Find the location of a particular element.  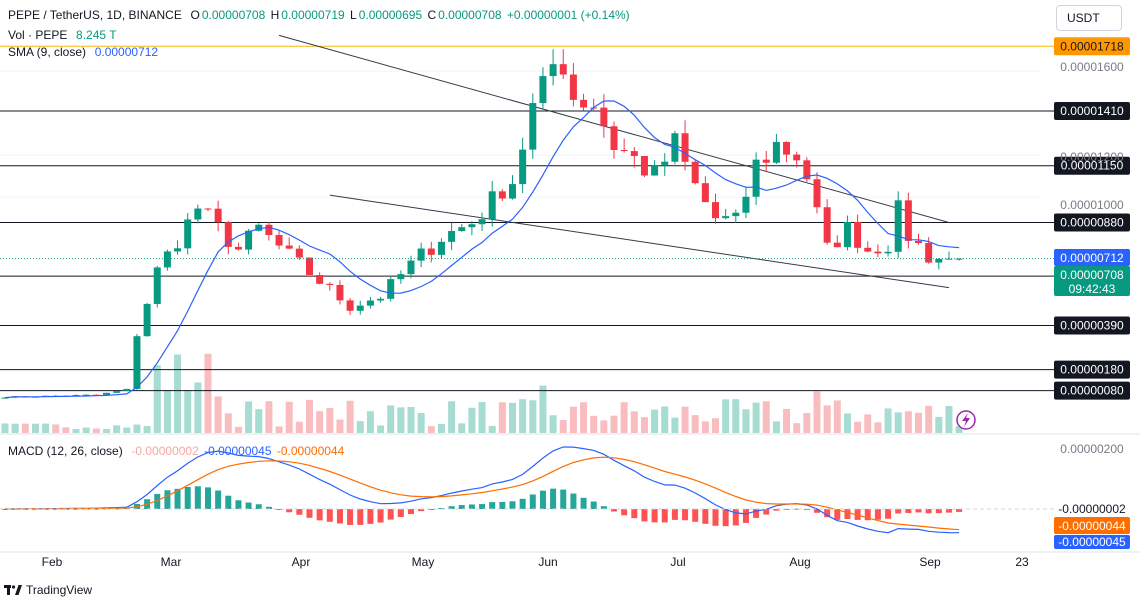

close-label: C is located at coordinates (432, 15).